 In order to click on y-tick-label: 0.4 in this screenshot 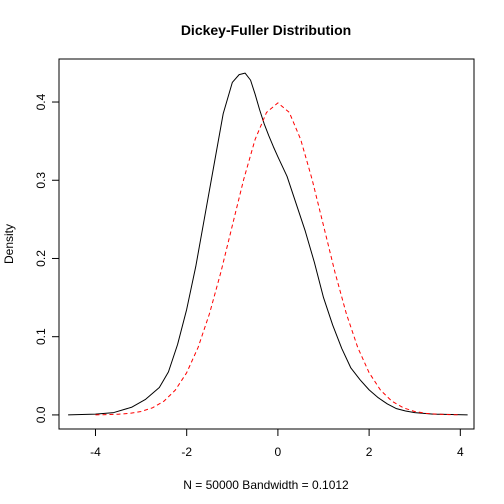, I will do `click(41, 101)`.